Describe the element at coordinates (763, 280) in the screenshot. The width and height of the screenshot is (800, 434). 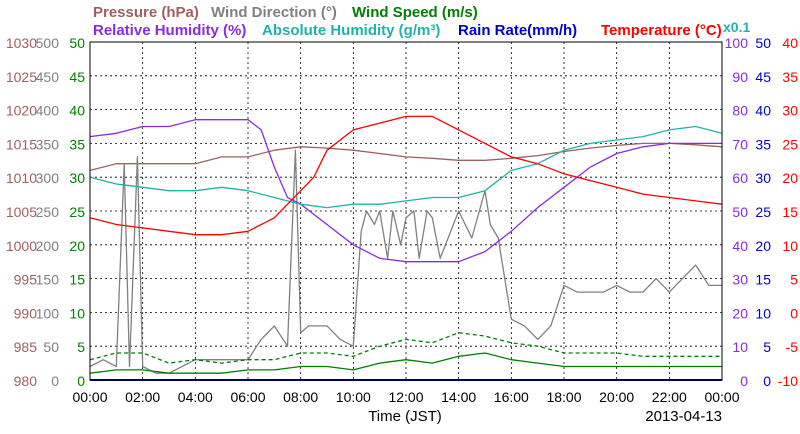
I see `rain-abs-tick: 15` at that location.